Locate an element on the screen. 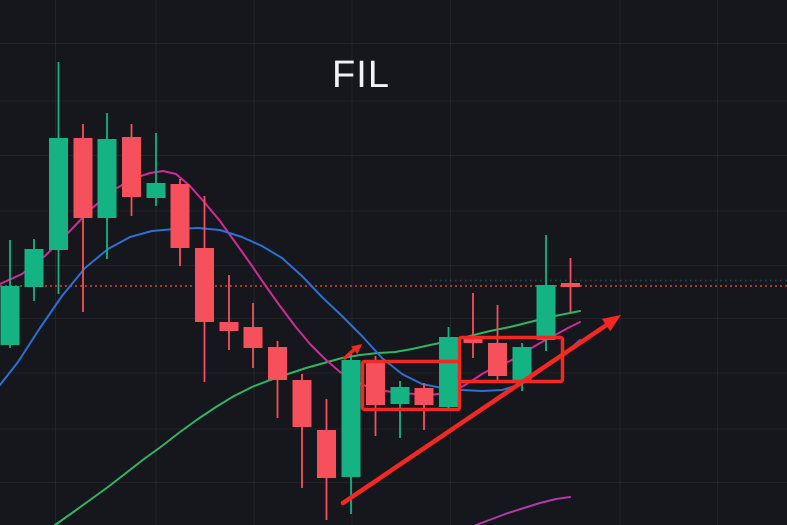 The height and width of the screenshot is (525, 787). annotation-trendline is located at coordinates (477, 412).